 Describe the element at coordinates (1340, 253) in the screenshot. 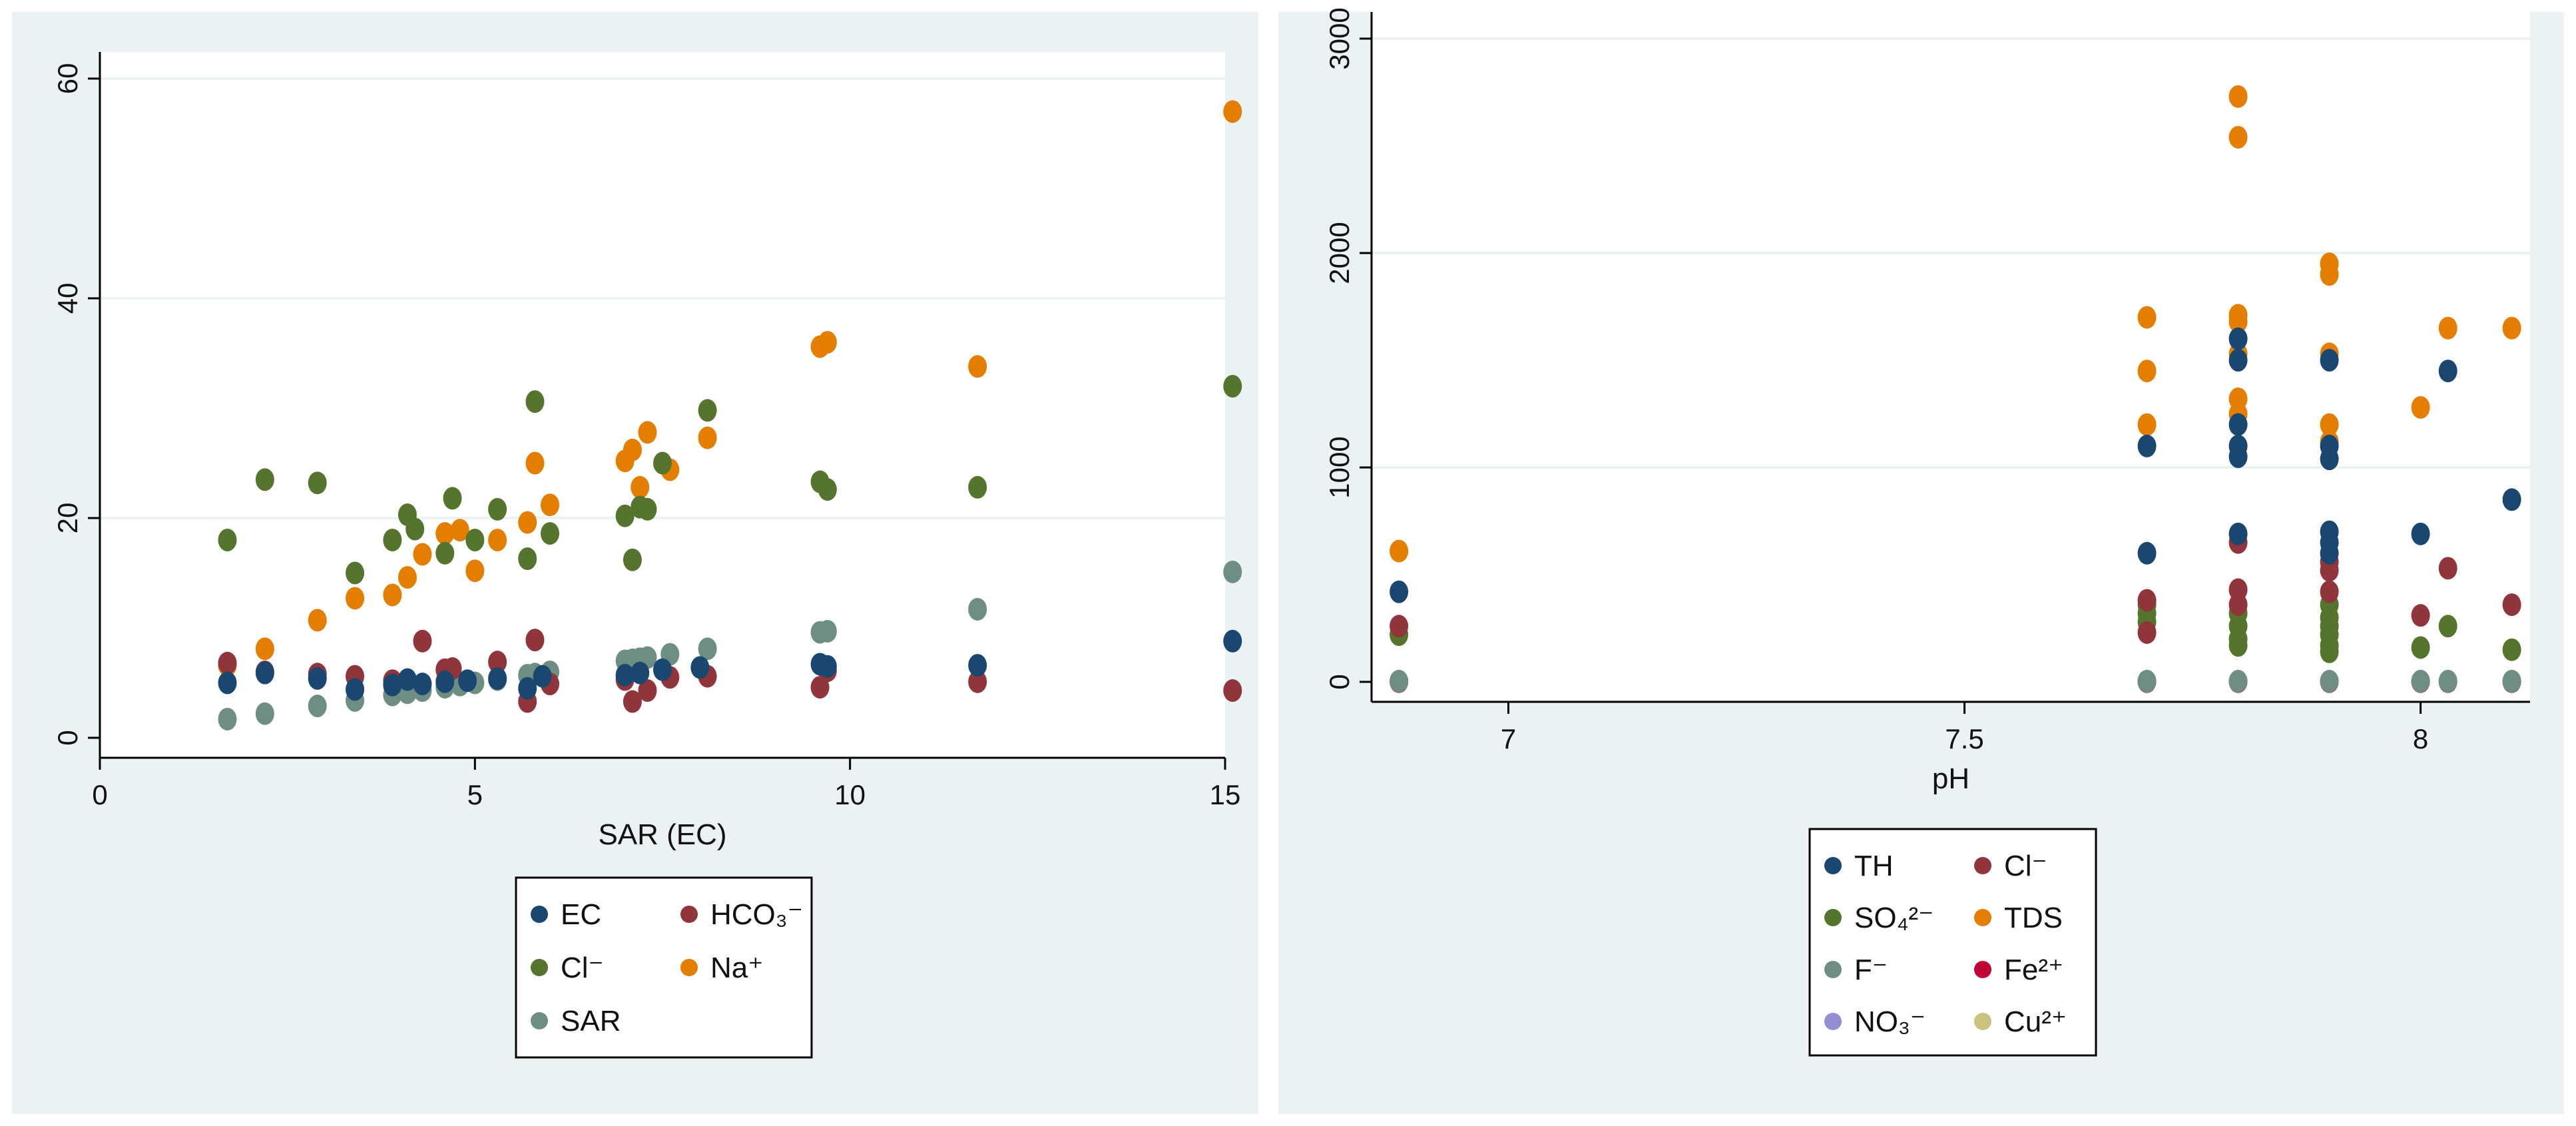

I see `y-tick-label: 2000` at that location.